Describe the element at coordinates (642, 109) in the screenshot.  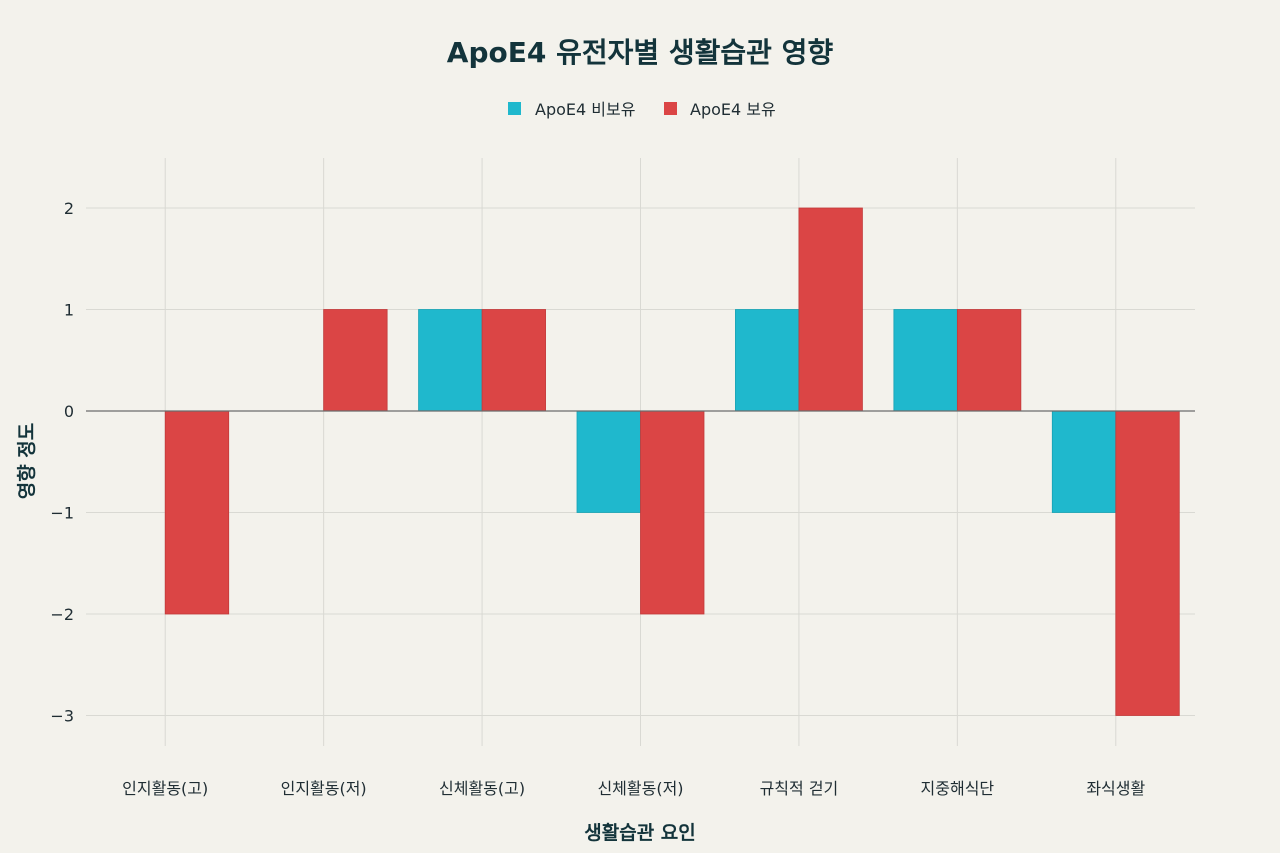
I see `legend: ApoE4 비보유 ApoE4 보유` at that location.